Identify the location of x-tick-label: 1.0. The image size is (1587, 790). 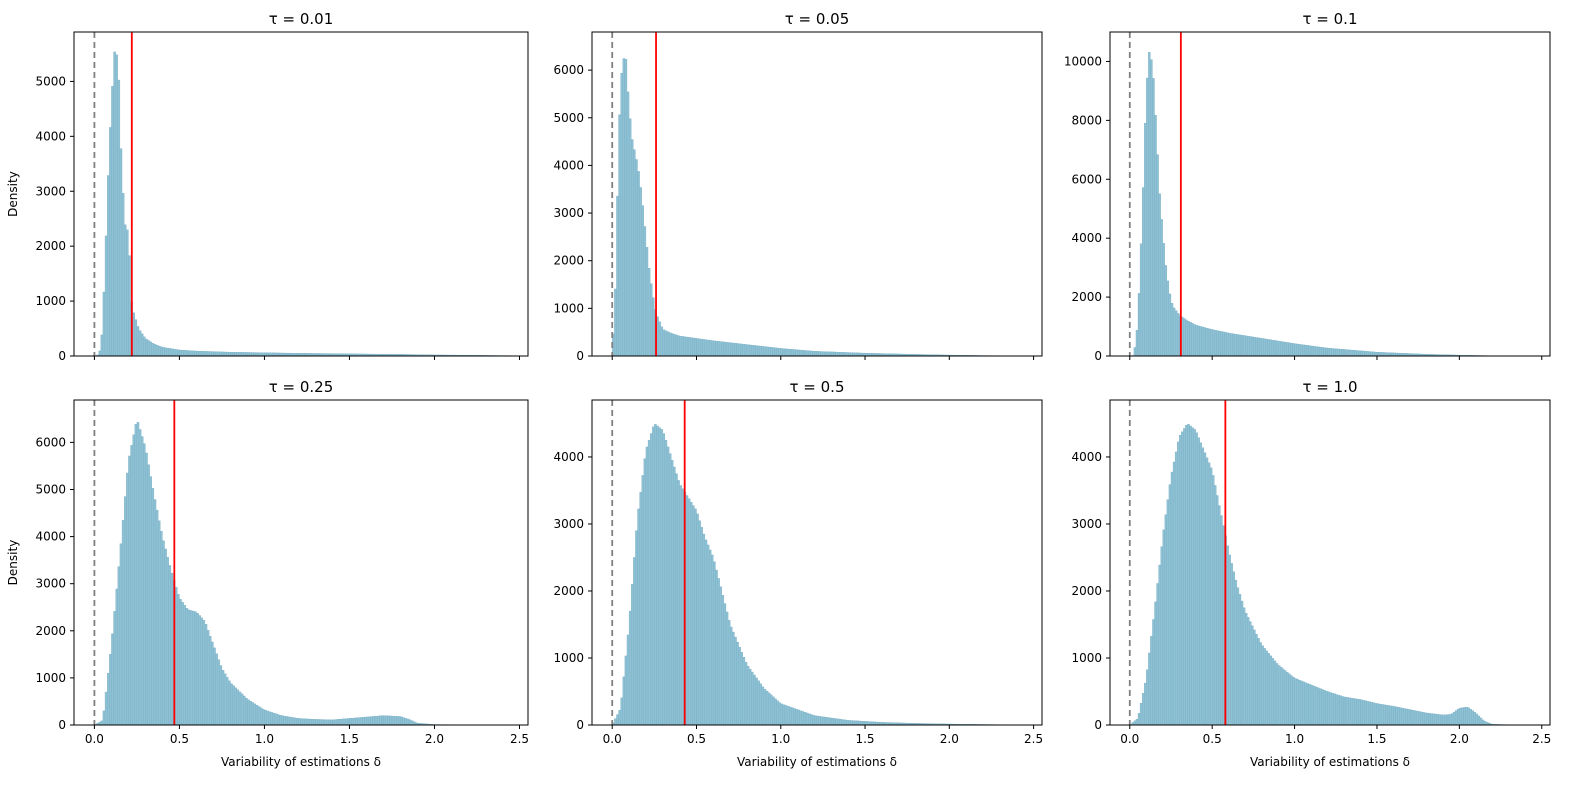
(264, 739).